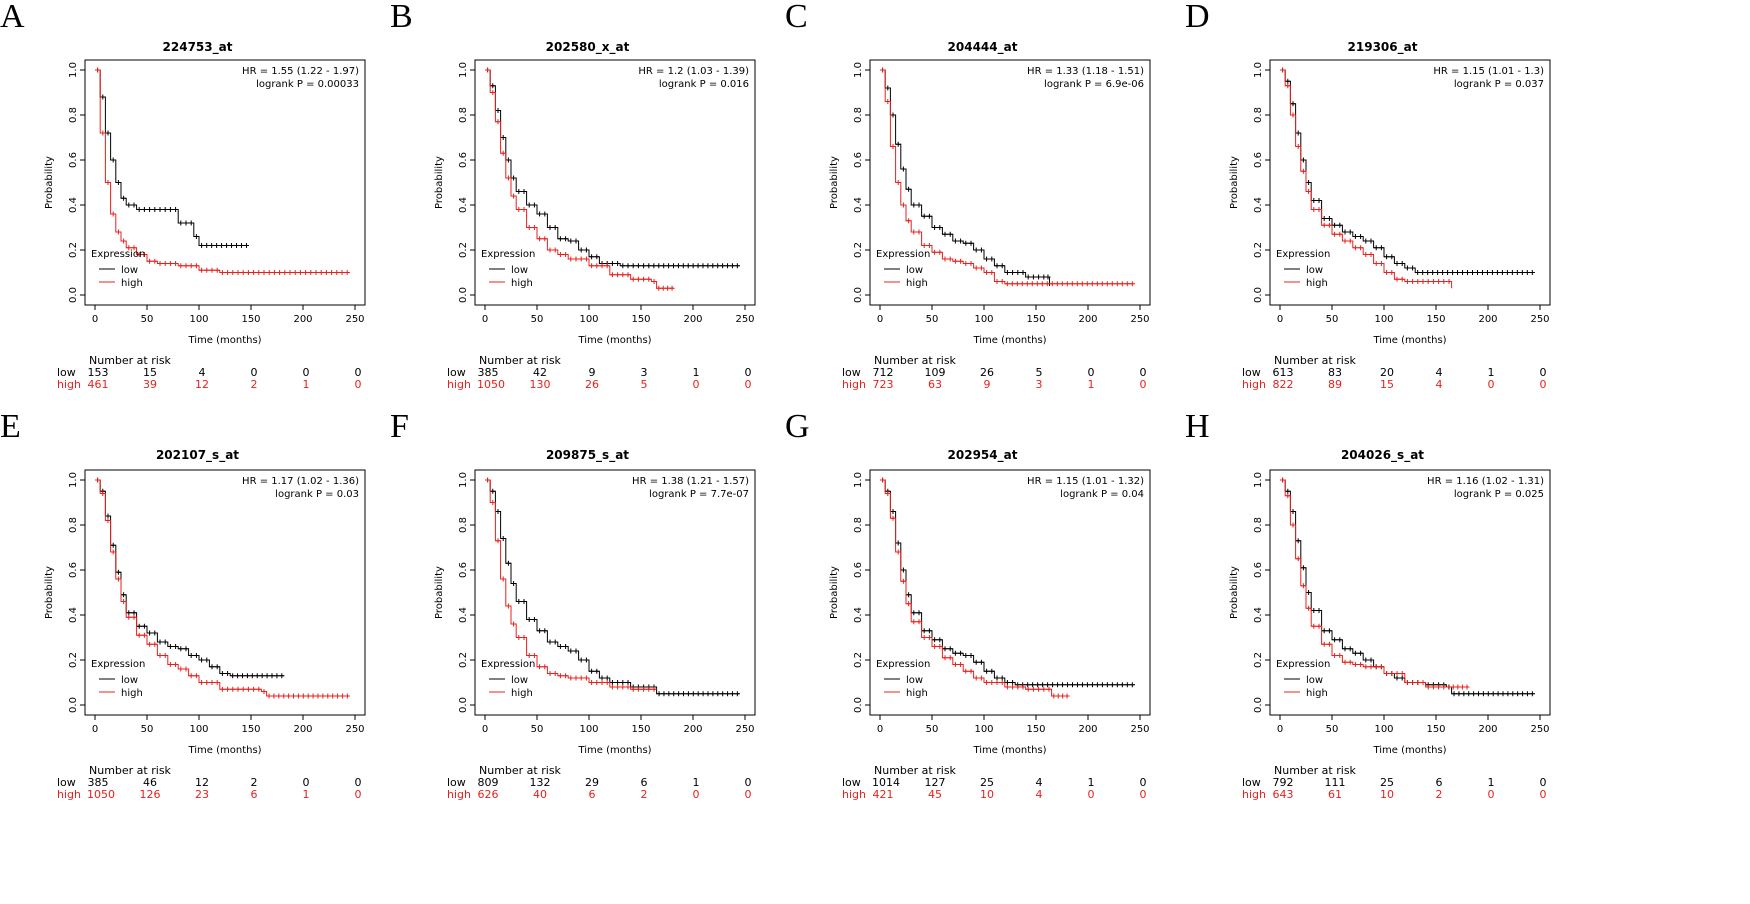 Image resolution: width=1750 pixels, height=904 pixels. Describe the element at coordinates (197, 47) in the screenshot. I see `panel-title: 224753_at` at that location.